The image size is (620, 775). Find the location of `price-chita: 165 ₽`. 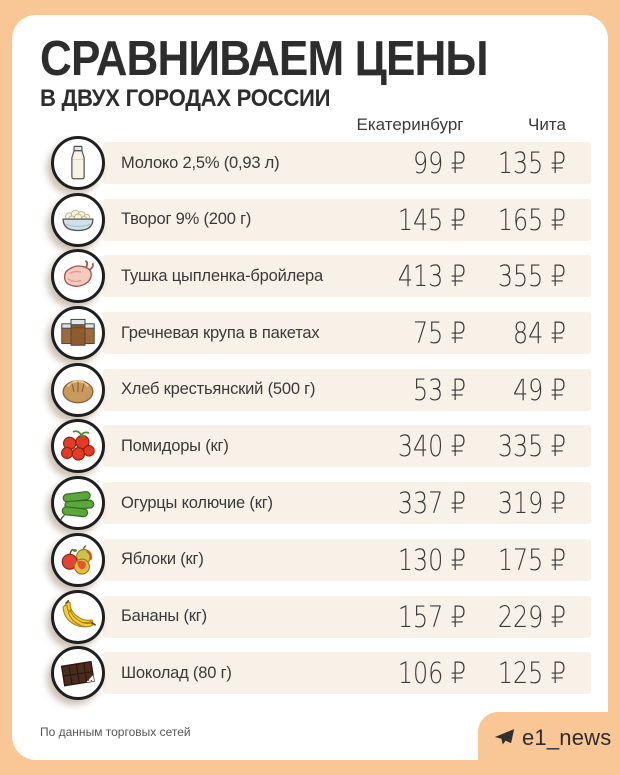

price-chita: 165 ₽ is located at coordinates (531, 219).